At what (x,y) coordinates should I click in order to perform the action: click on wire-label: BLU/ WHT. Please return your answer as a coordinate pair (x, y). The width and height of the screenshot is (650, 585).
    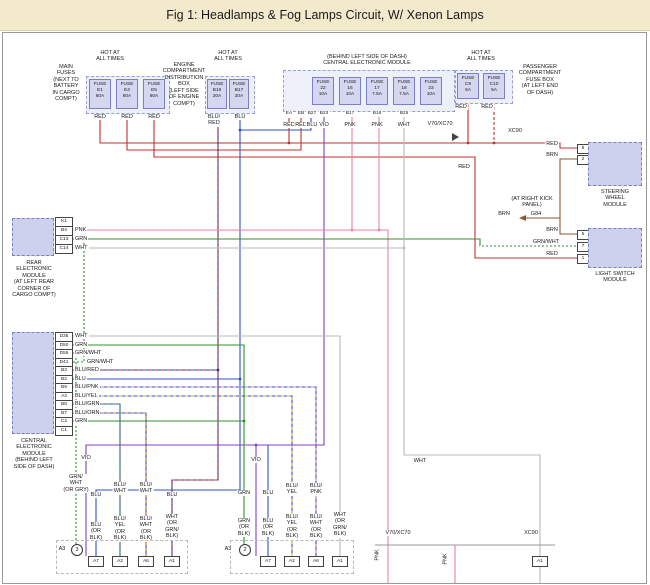
    Looking at the image, I should click on (146, 488).